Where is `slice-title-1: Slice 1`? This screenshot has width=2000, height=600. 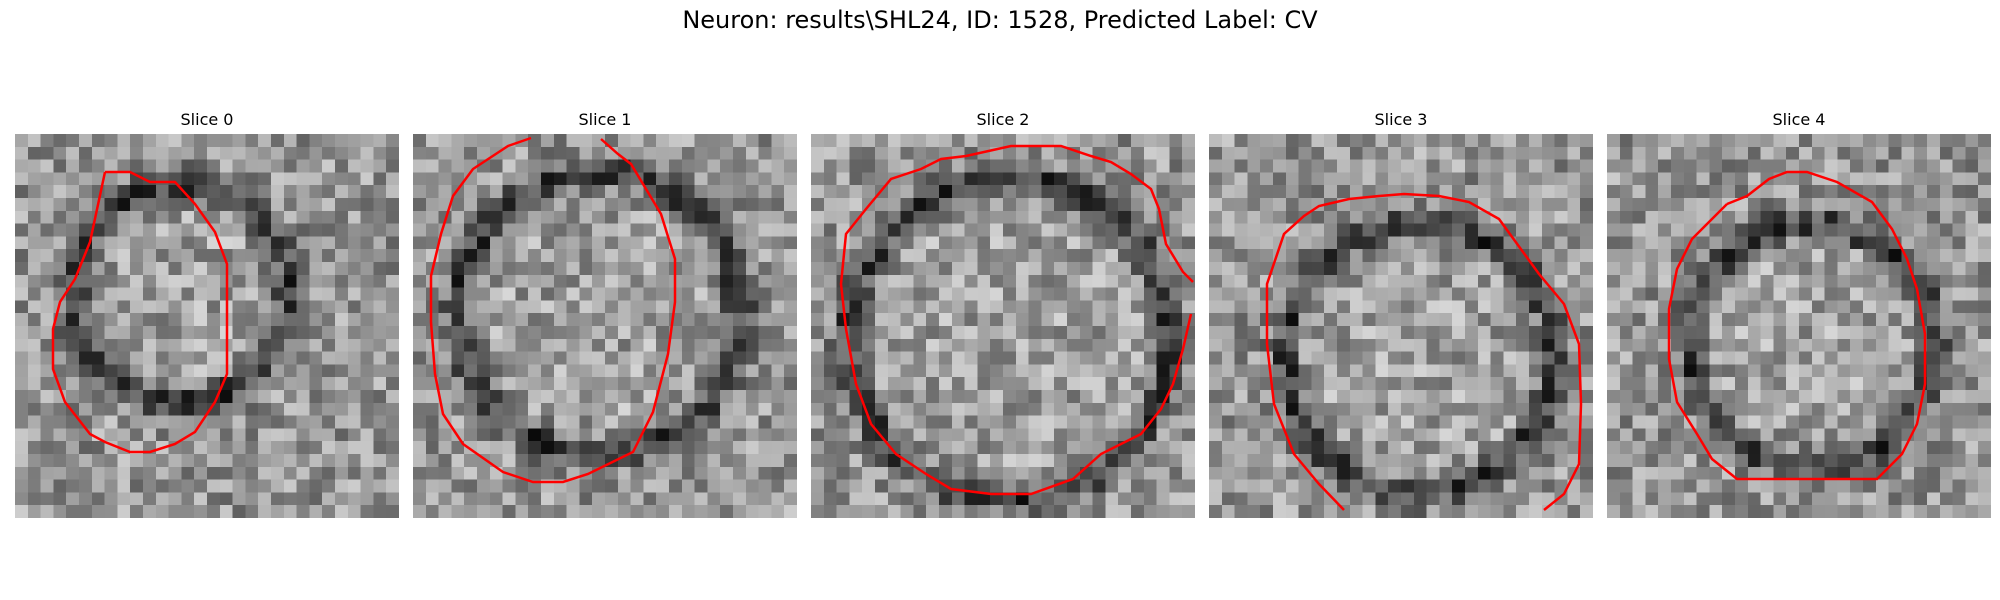
slice-title-1: Slice 1 is located at coordinates (605, 119).